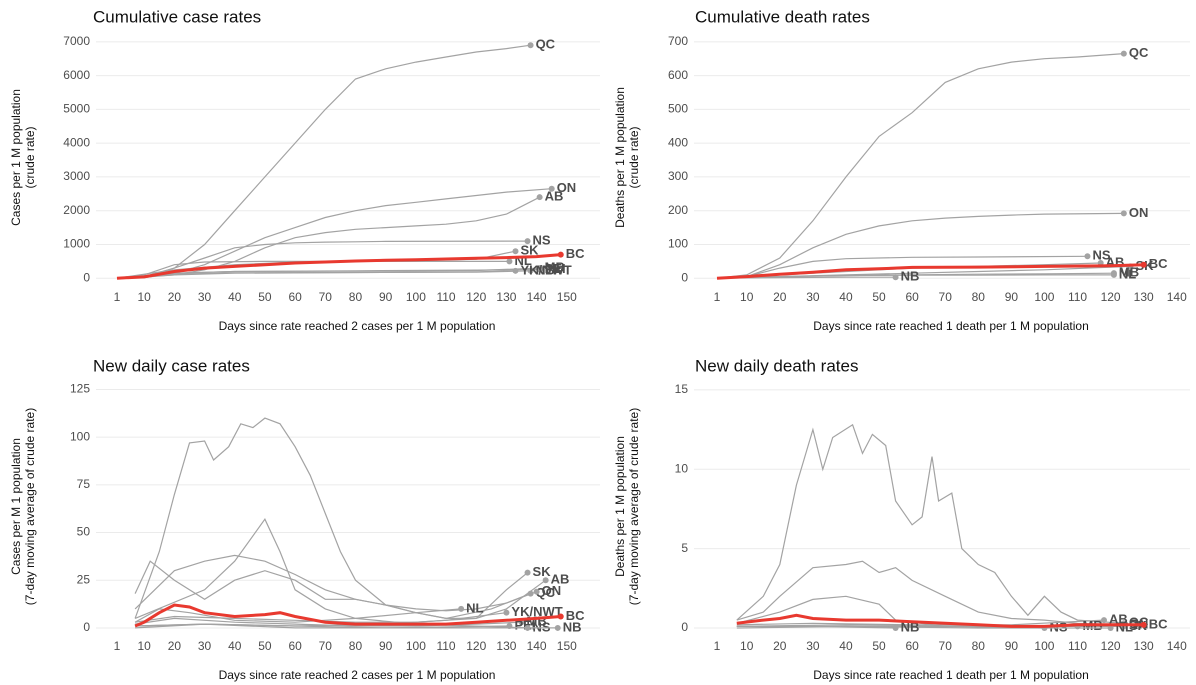  Describe the element at coordinates (84, 579) in the screenshot. I see `y-tick-label: 25` at that location.